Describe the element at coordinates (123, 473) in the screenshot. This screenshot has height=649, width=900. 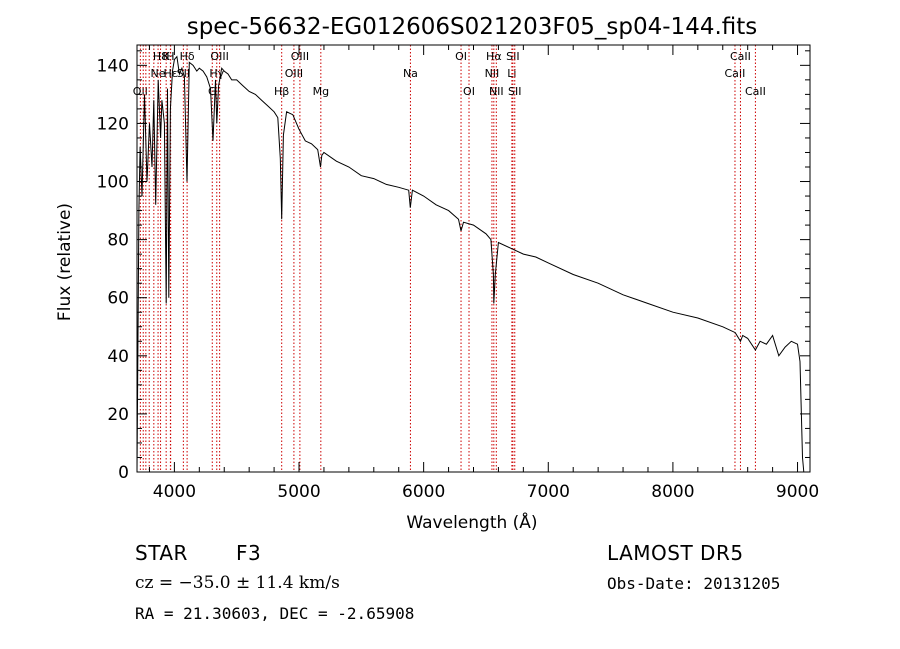
I see `y-tick-label: 0` at that location.